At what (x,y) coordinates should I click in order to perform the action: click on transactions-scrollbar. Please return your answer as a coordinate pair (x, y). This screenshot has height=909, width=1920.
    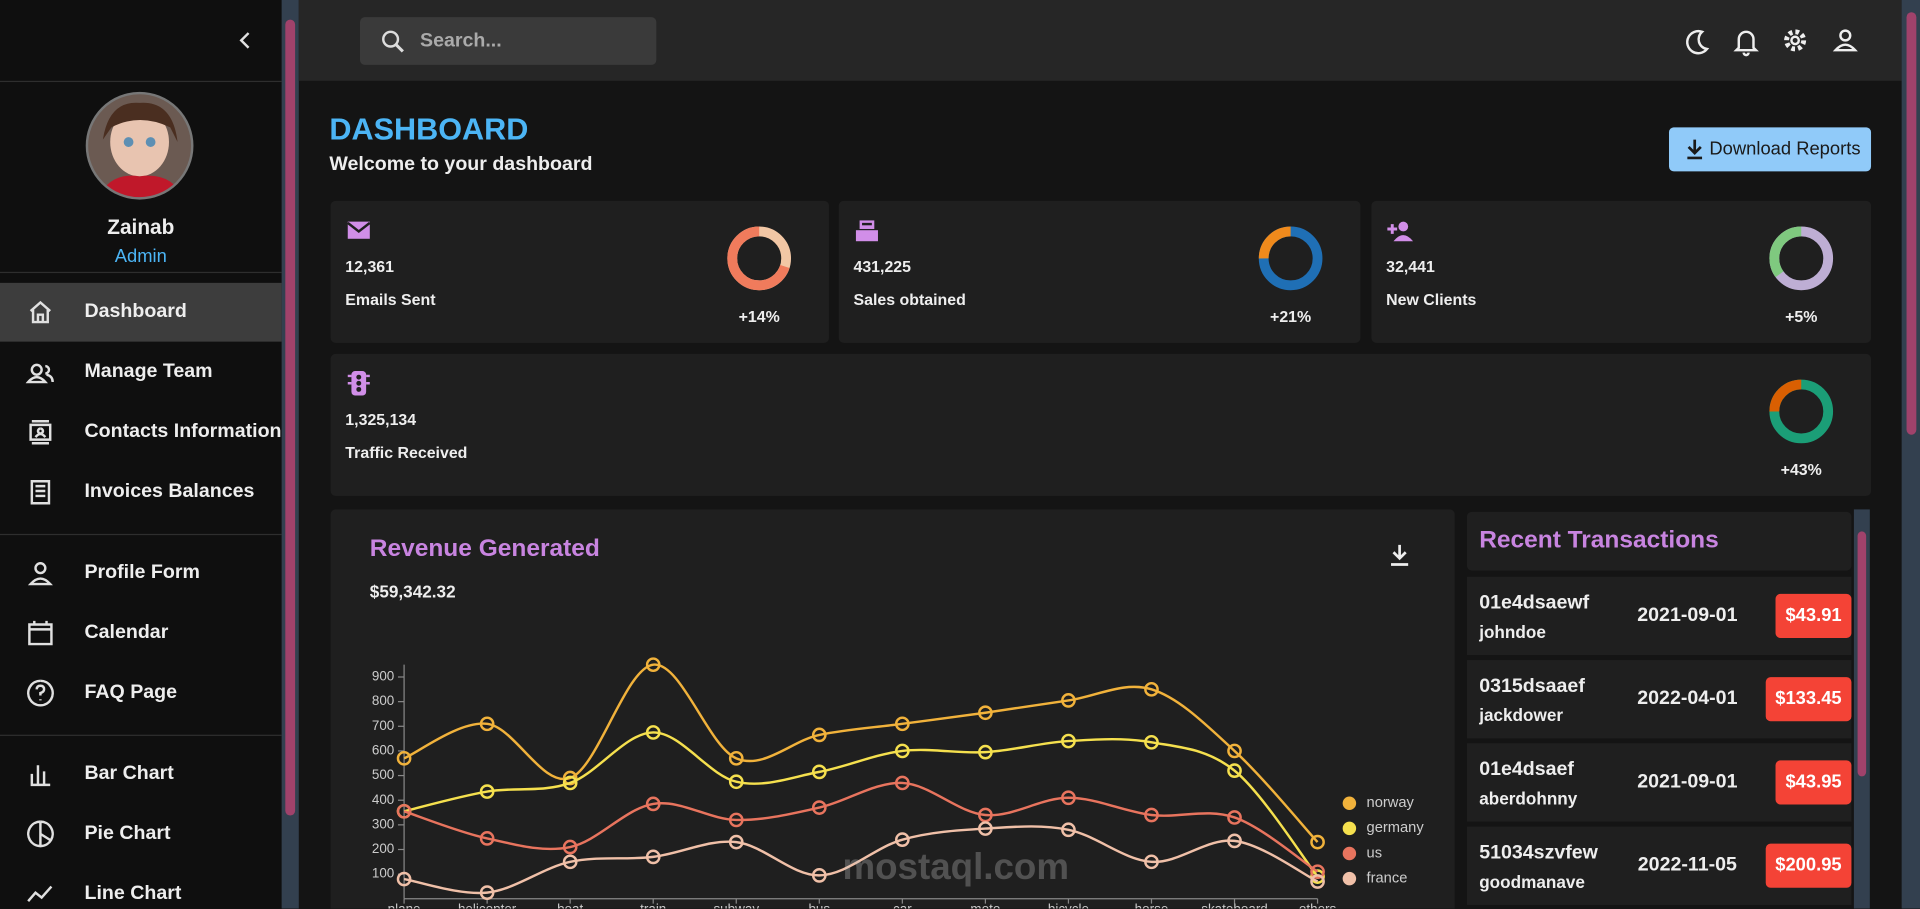
    Looking at the image, I should click on (1861, 709).